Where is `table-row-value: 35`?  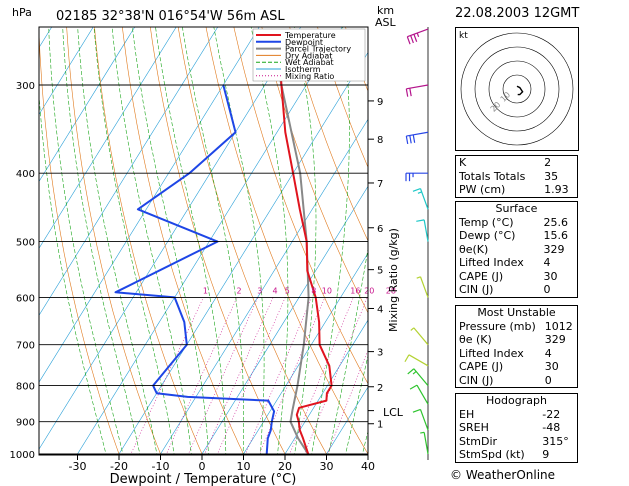 table-row-value: 35 is located at coordinates (551, 176).